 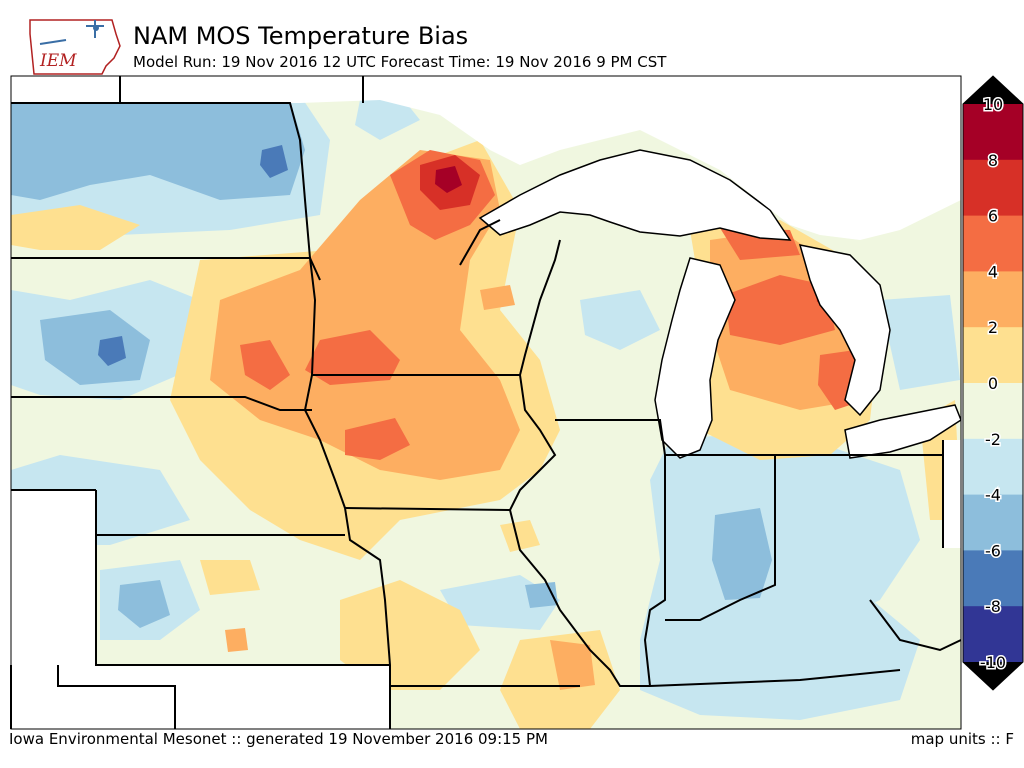 I want to click on colorbar-tick-label: -2, so click(x=993, y=439).